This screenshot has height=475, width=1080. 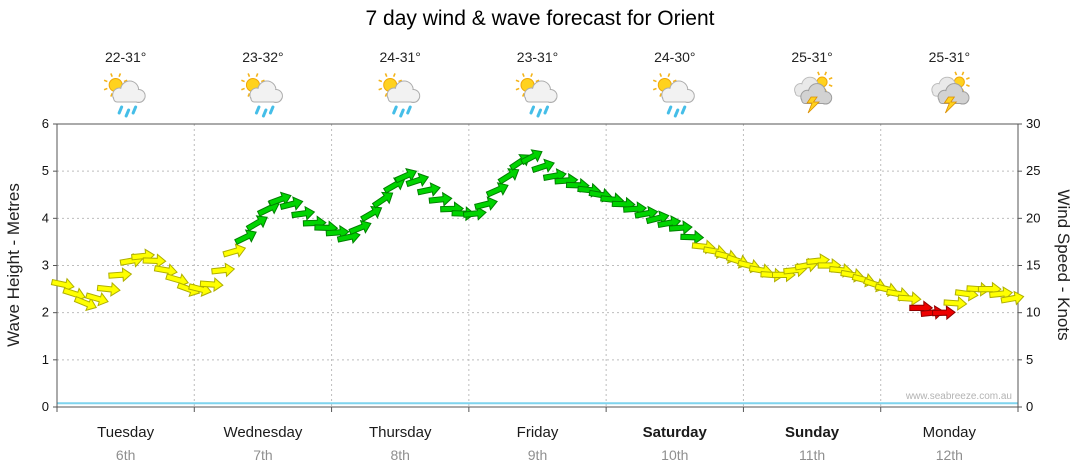 What do you see at coordinates (674, 57) in the screenshot?
I see `temp-label: 24-30°` at bounding box center [674, 57].